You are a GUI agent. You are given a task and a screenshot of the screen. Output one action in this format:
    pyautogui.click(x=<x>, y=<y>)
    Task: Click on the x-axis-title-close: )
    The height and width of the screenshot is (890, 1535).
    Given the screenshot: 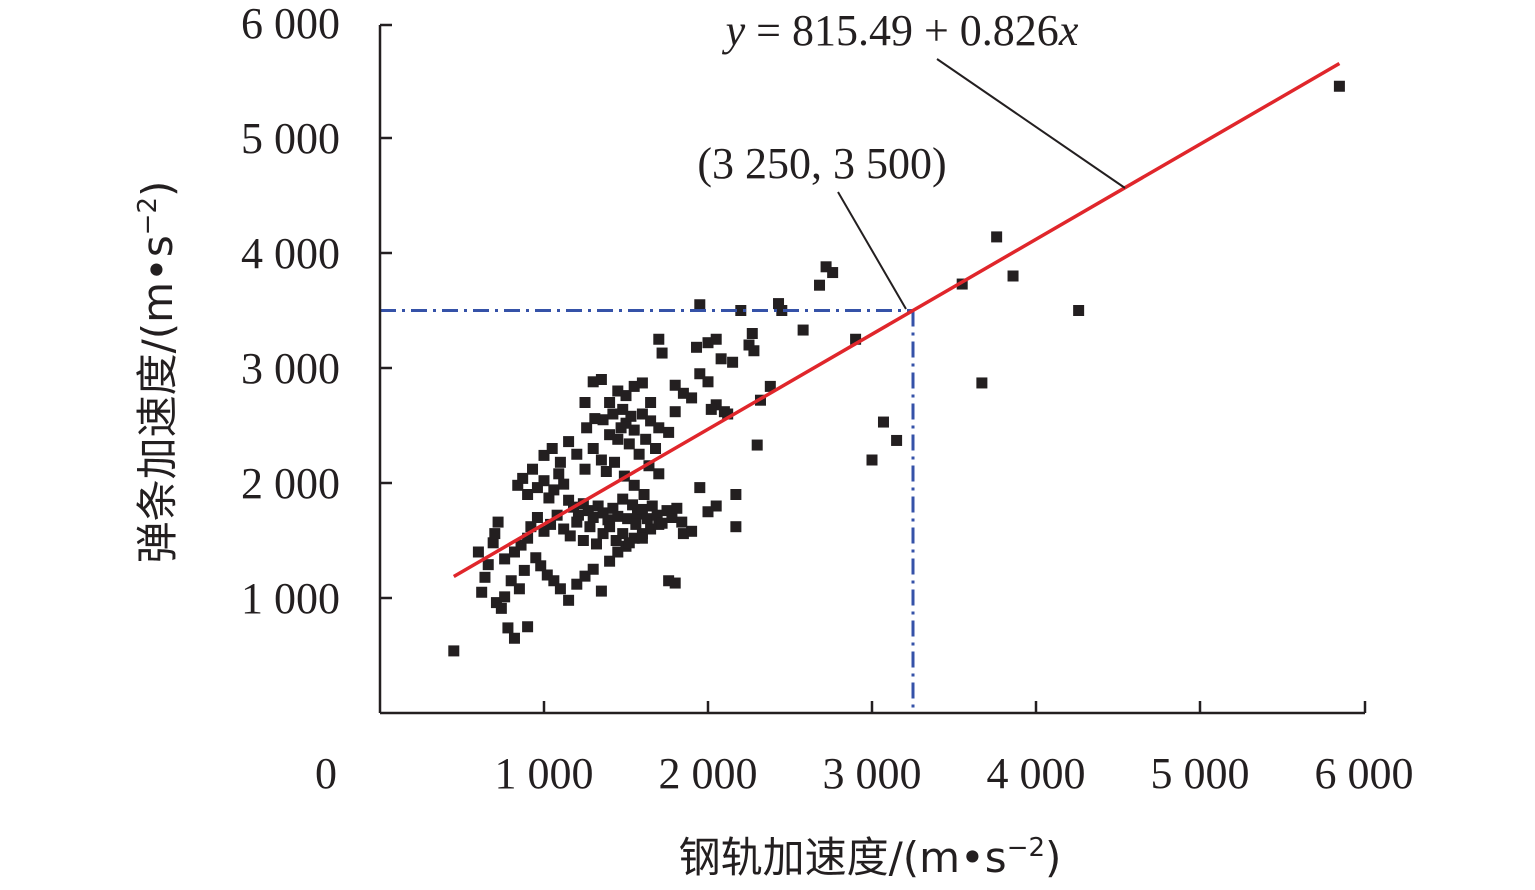 What is the action you would take?
    pyautogui.click(x=1053, y=857)
    